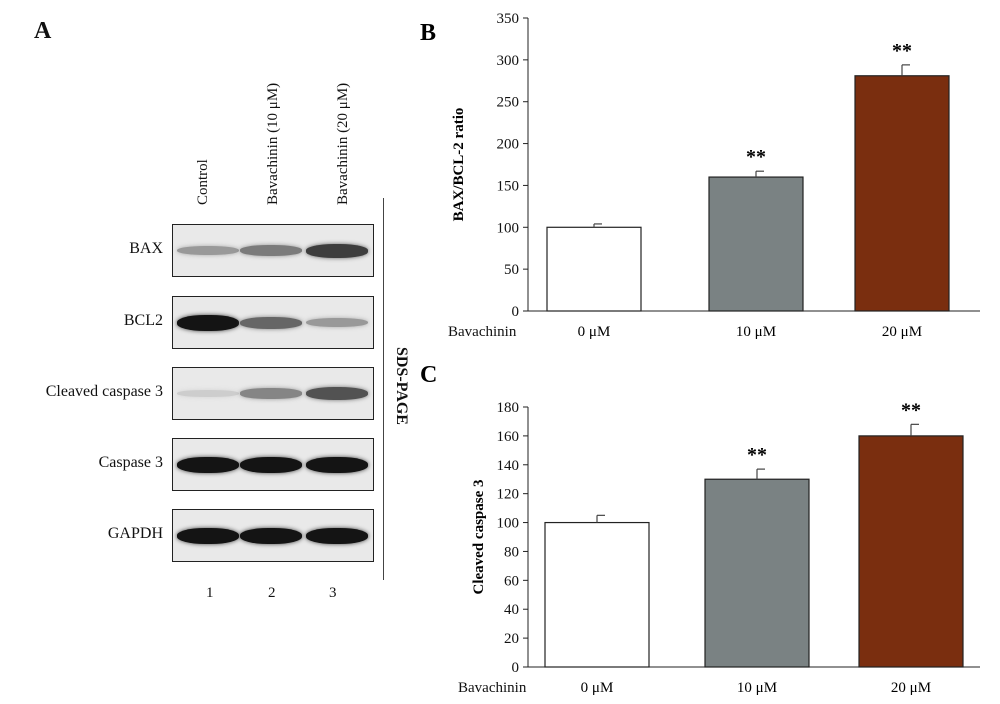 Image resolution: width=1000 pixels, height=704 pixels. Describe the element at coordinates (511, 610) in the screenshot. I see `y-tick-label: 40` at that location.